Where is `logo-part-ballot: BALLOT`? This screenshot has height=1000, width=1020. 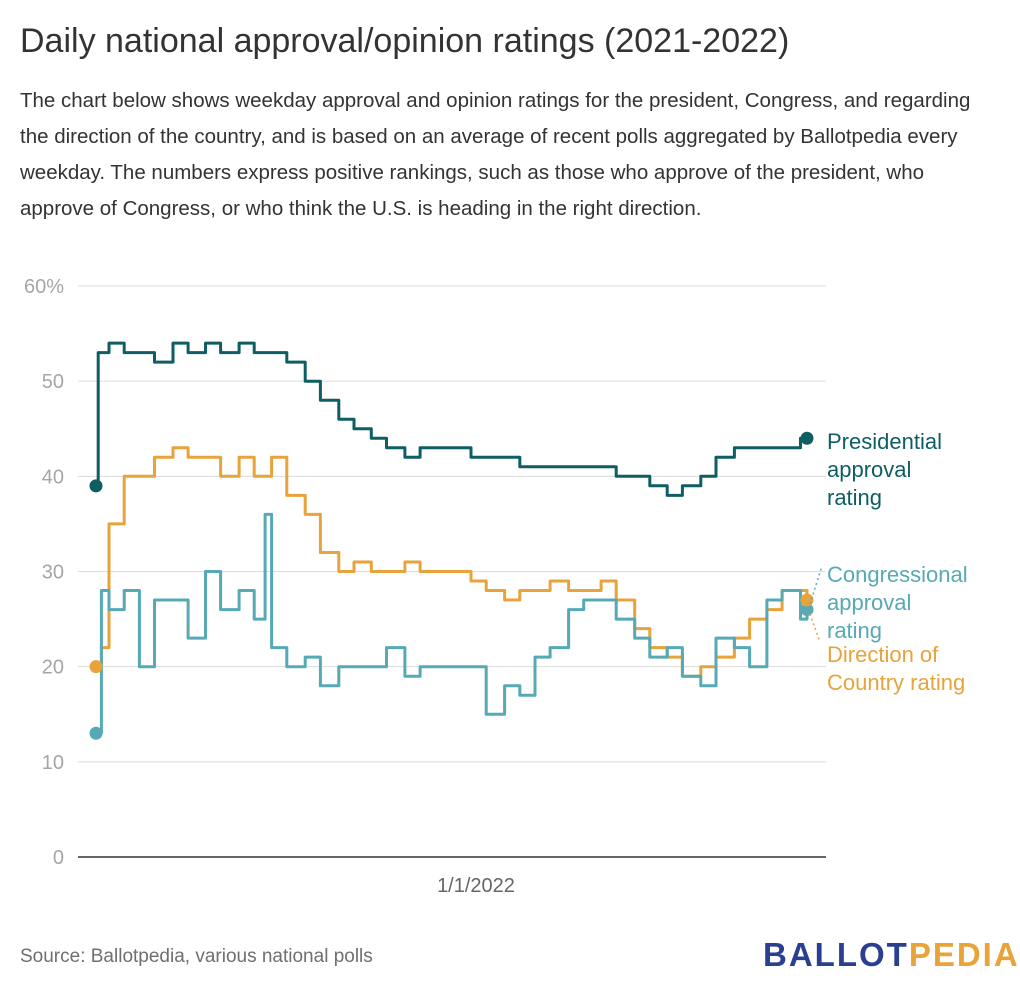 logo-part-ballot: BALLOT is located at coordinates (836, 954).